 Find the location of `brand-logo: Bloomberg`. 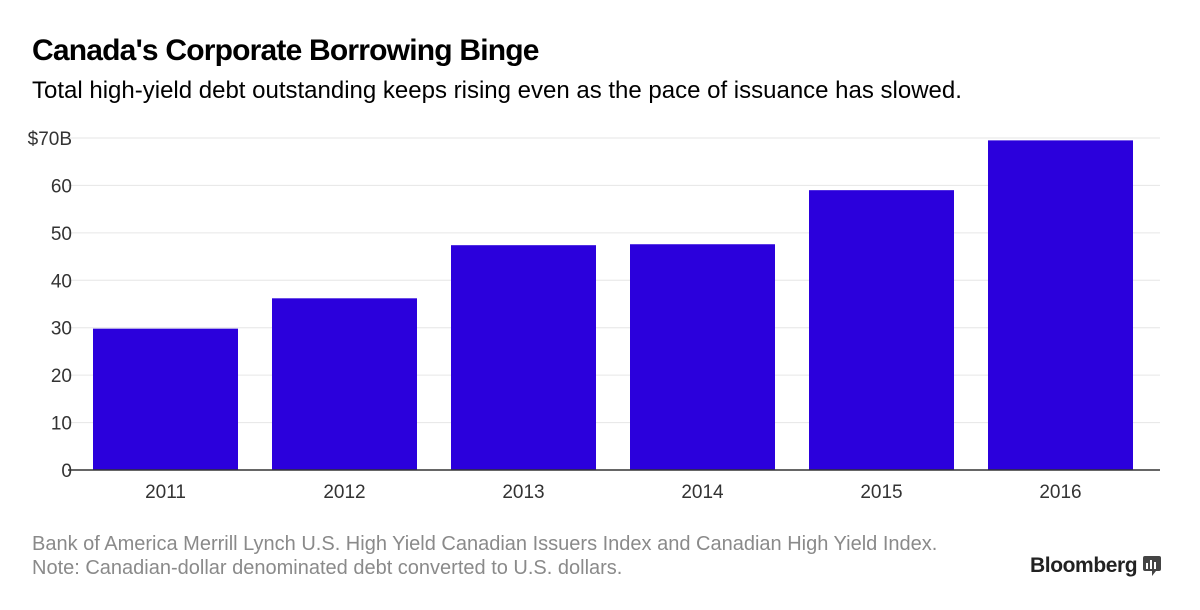

brand-logo: Bloomberg is located at coordinates (1096, 566).